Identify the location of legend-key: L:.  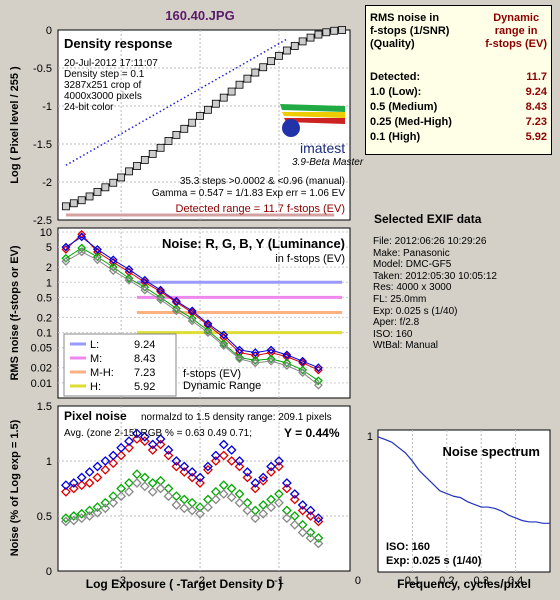
(94, 345).